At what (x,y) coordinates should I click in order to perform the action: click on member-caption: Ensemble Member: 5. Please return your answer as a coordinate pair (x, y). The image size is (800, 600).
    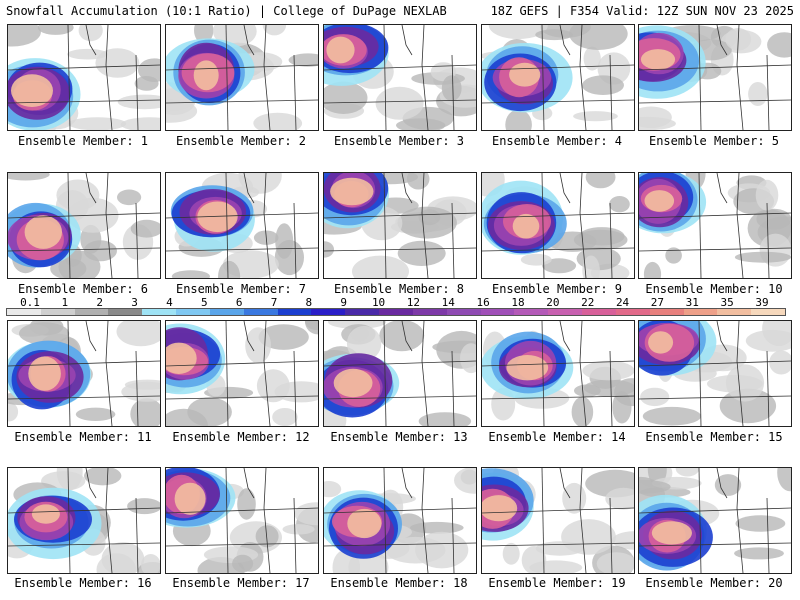
    Looking at the image, I should click on (714, 141).